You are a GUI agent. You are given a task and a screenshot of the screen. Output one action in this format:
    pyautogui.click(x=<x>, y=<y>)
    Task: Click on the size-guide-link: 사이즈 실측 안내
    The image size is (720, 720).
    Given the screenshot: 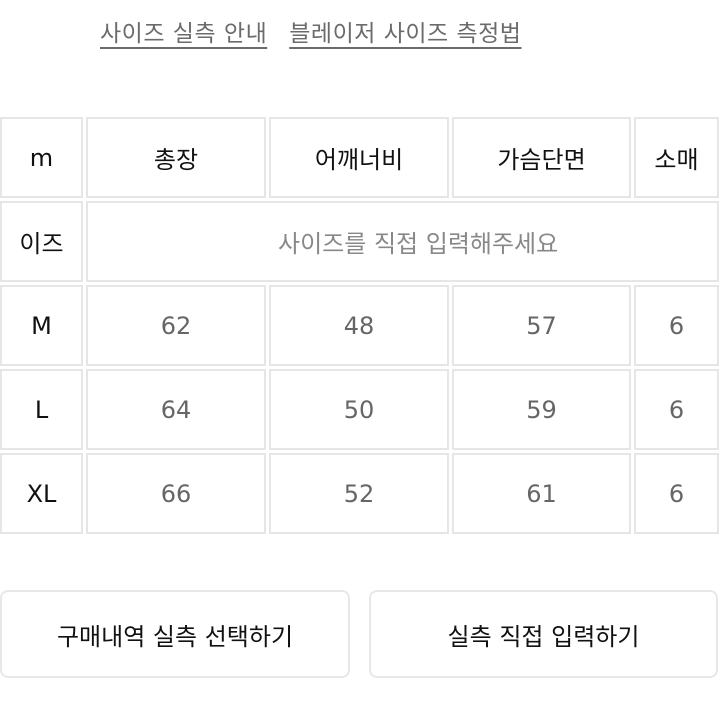 What is the action you would take?
    pyautogui.click(x=184, y=34)
    